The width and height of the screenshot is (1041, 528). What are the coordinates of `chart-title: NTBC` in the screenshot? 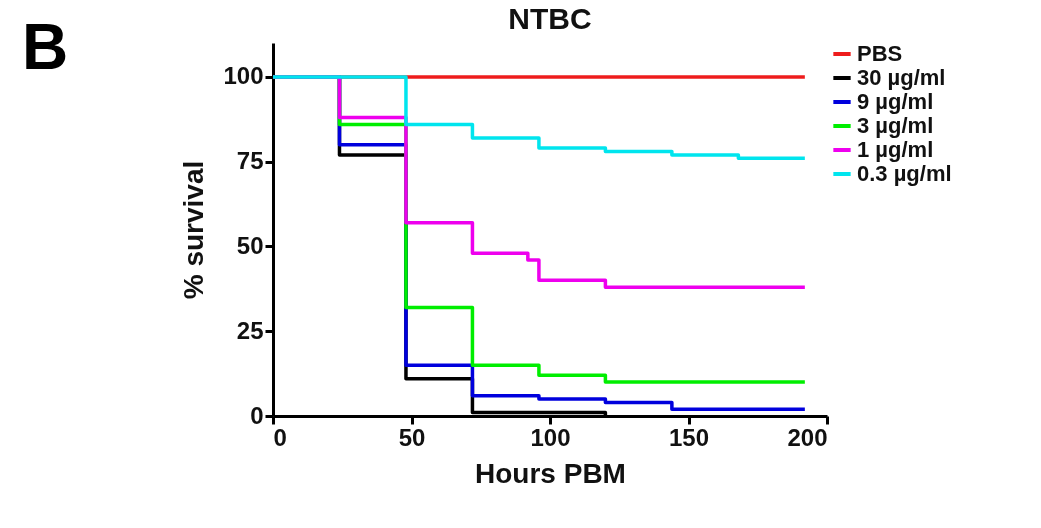 It's located at (550, 18).